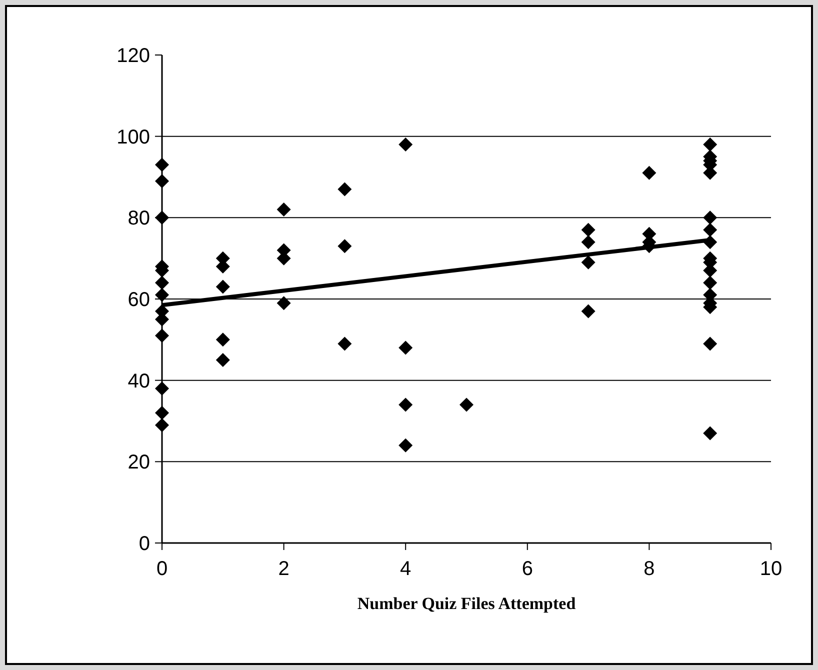 The height and width of the screenshot is (670, 818). What do you see at coordinates (139, 300) in the screenshot?
I see `y-tick-label: 60` at bounding box center [139, 300].